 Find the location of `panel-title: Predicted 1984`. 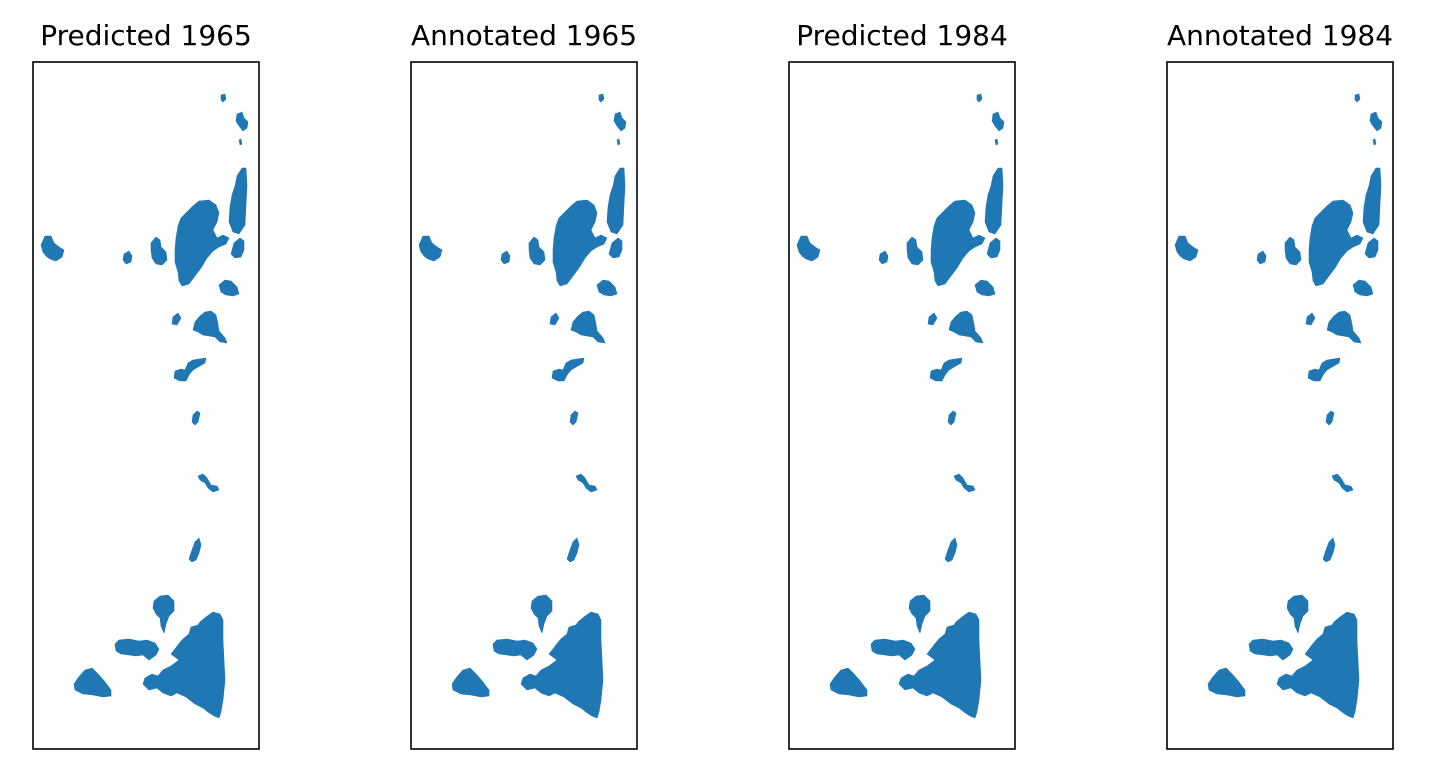

panel-title: Predicted 1984 is located at coordinates (902, 35).